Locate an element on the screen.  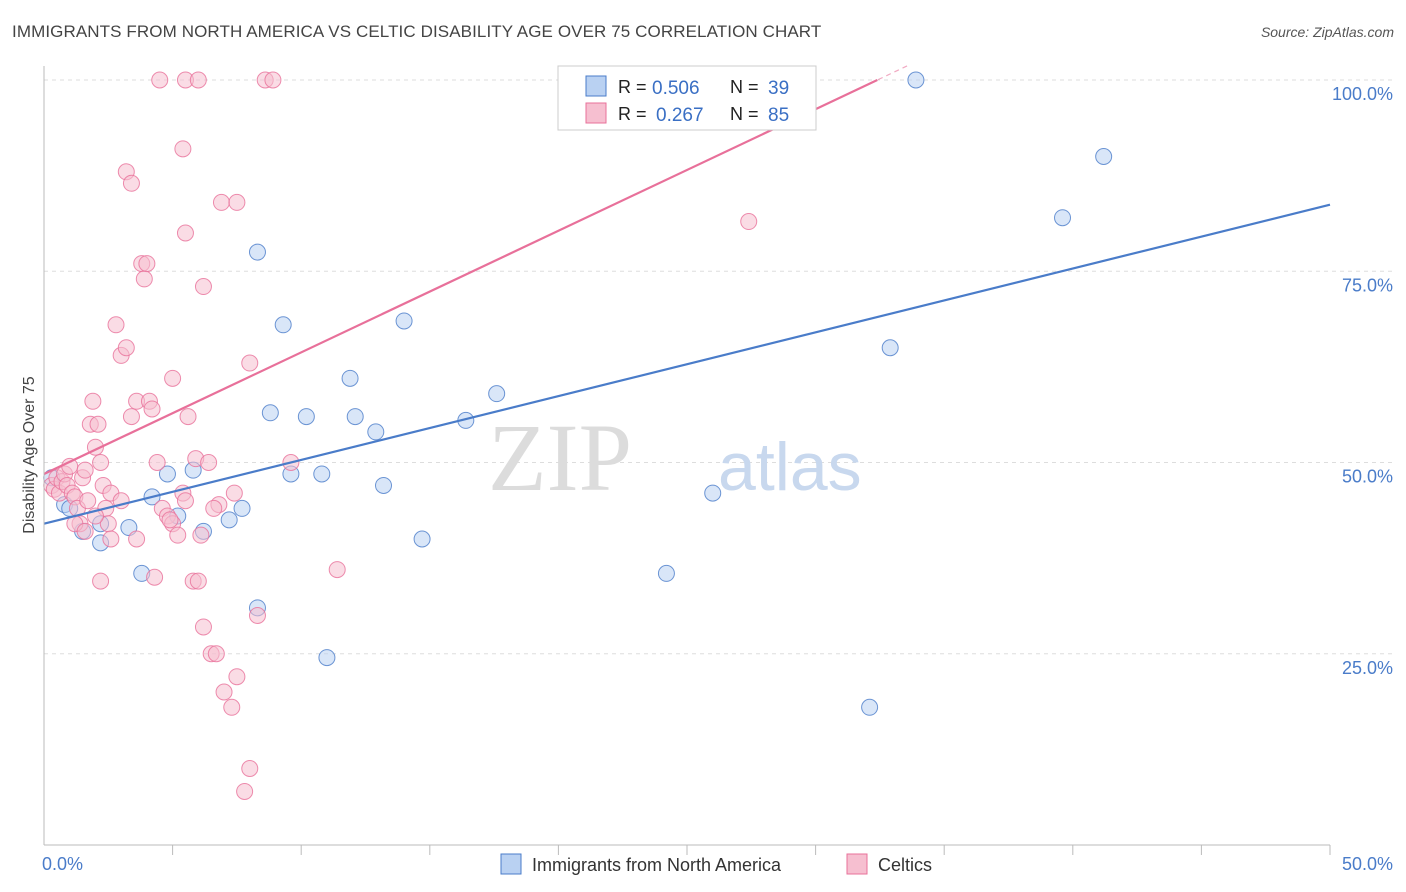
legend-r-value-2: 0.267 is located at coordinates (680, 115).